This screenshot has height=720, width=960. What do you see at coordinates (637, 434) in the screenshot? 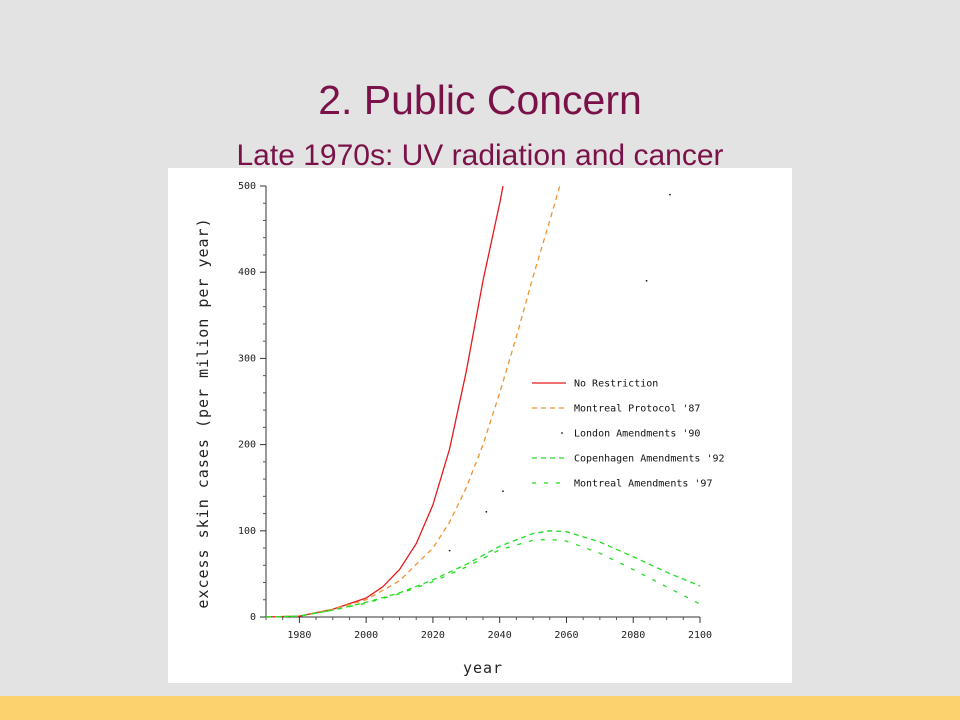
I see `legend-label: London Amendments '90` at bounding box center [637, 434].